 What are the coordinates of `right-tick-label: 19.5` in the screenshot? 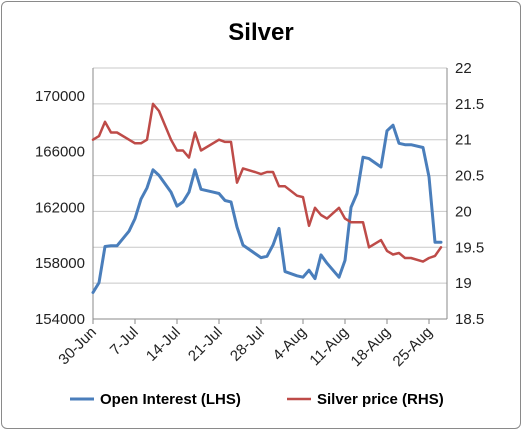 It's located at (469, 247).